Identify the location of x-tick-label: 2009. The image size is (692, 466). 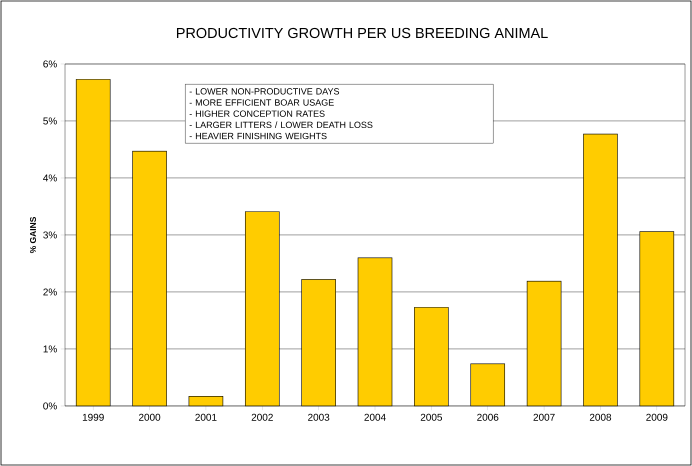
(657, 417).